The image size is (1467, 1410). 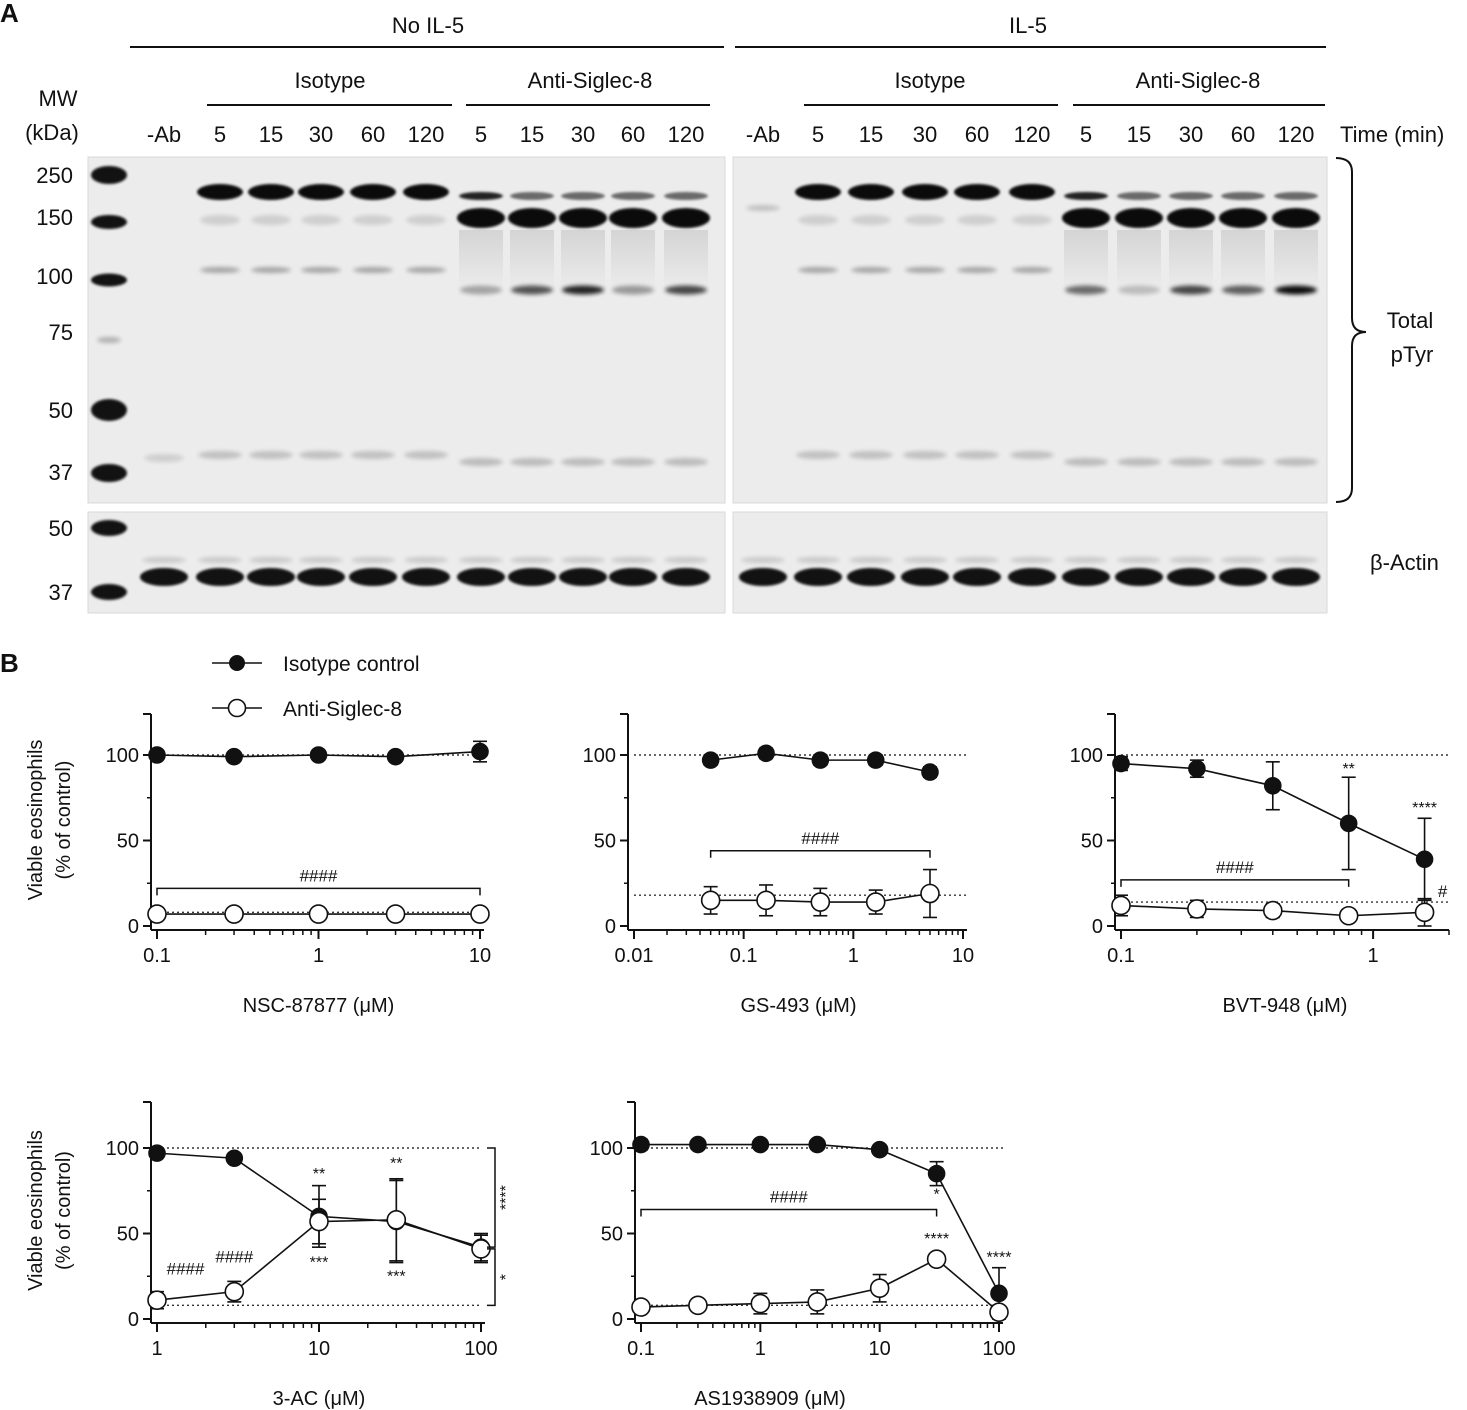 I want to click on x-tick-label: 100, so click(x=480, y=1349).